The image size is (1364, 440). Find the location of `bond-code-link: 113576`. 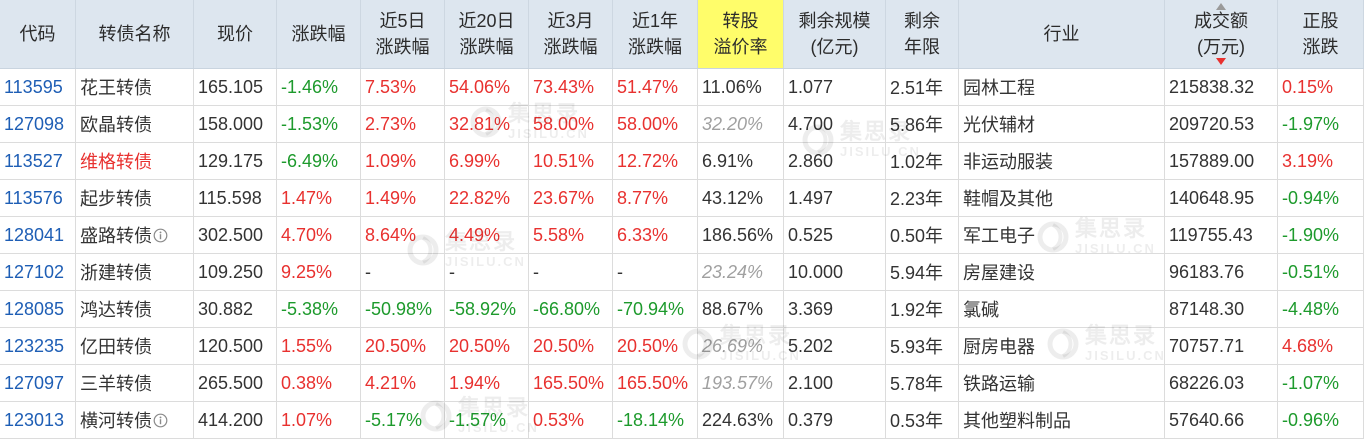

bond-code-link: 113576 is located at coordinates (33, 197).